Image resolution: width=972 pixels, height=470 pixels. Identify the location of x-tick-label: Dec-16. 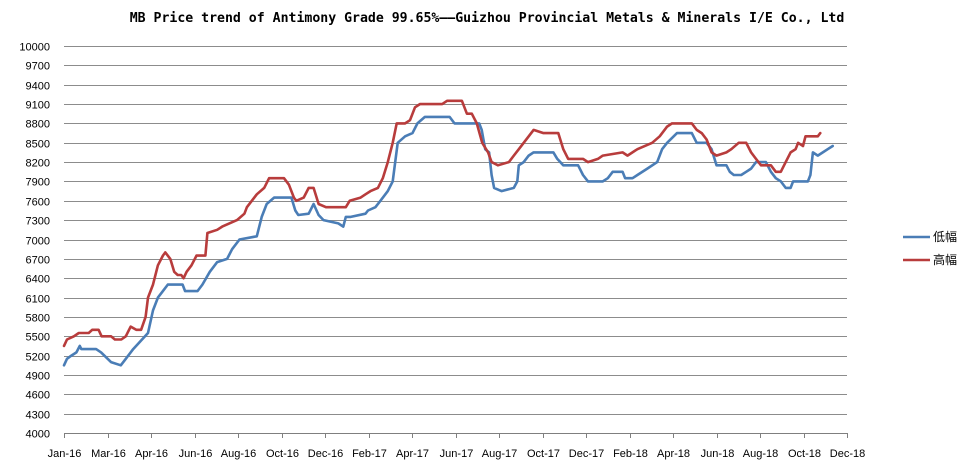
(325, 454).